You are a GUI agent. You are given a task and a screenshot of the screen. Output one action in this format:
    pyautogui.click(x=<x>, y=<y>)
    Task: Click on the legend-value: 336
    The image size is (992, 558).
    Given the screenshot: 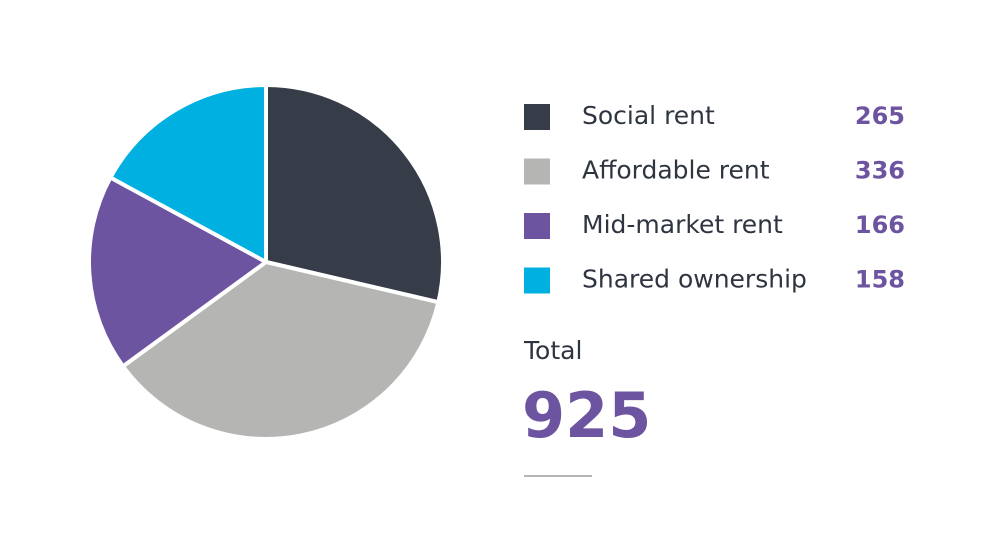 What is the action you would take?
    pyautogui.click(x=880, y=171)
    